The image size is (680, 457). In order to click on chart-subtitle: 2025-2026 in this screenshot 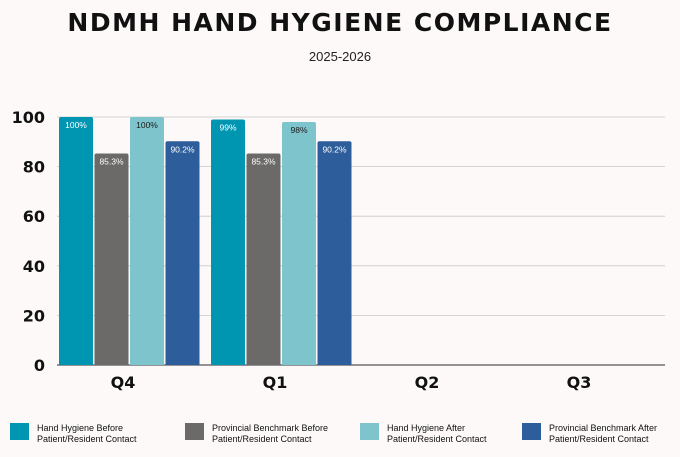, I will do `click(340, 56)`.